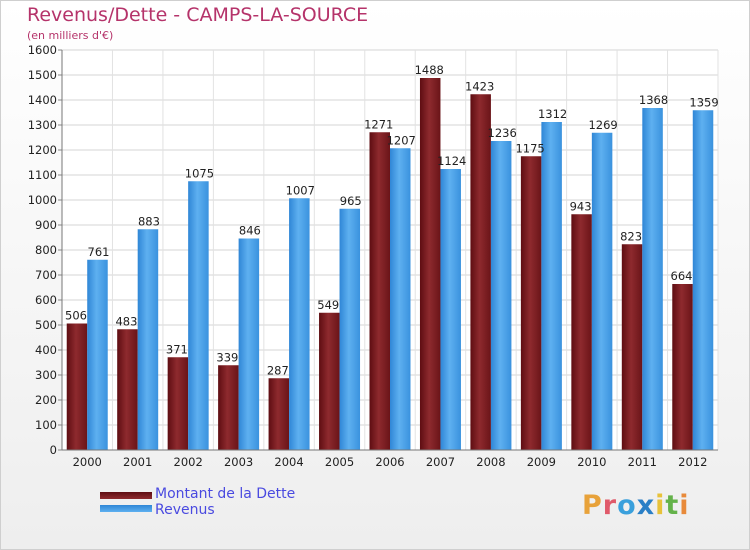  I want to click on legend-swatch-revenus, so click(126, 508).